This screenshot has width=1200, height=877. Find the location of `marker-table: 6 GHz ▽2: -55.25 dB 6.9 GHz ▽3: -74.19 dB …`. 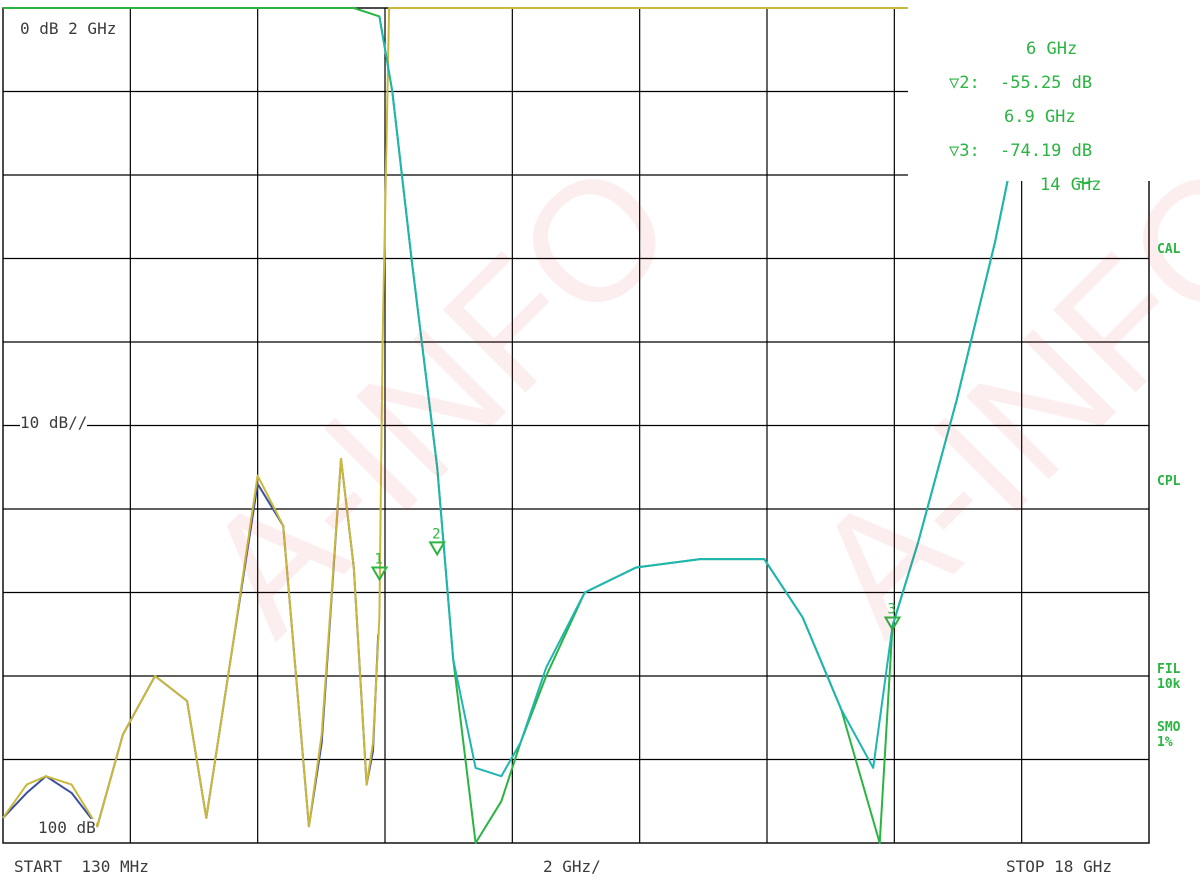

marker-table: 6 GHz ▽2: -55.25 dB 6.9 GHz ▽3: -74.19 dB … is located at coordinates (1029, 100).